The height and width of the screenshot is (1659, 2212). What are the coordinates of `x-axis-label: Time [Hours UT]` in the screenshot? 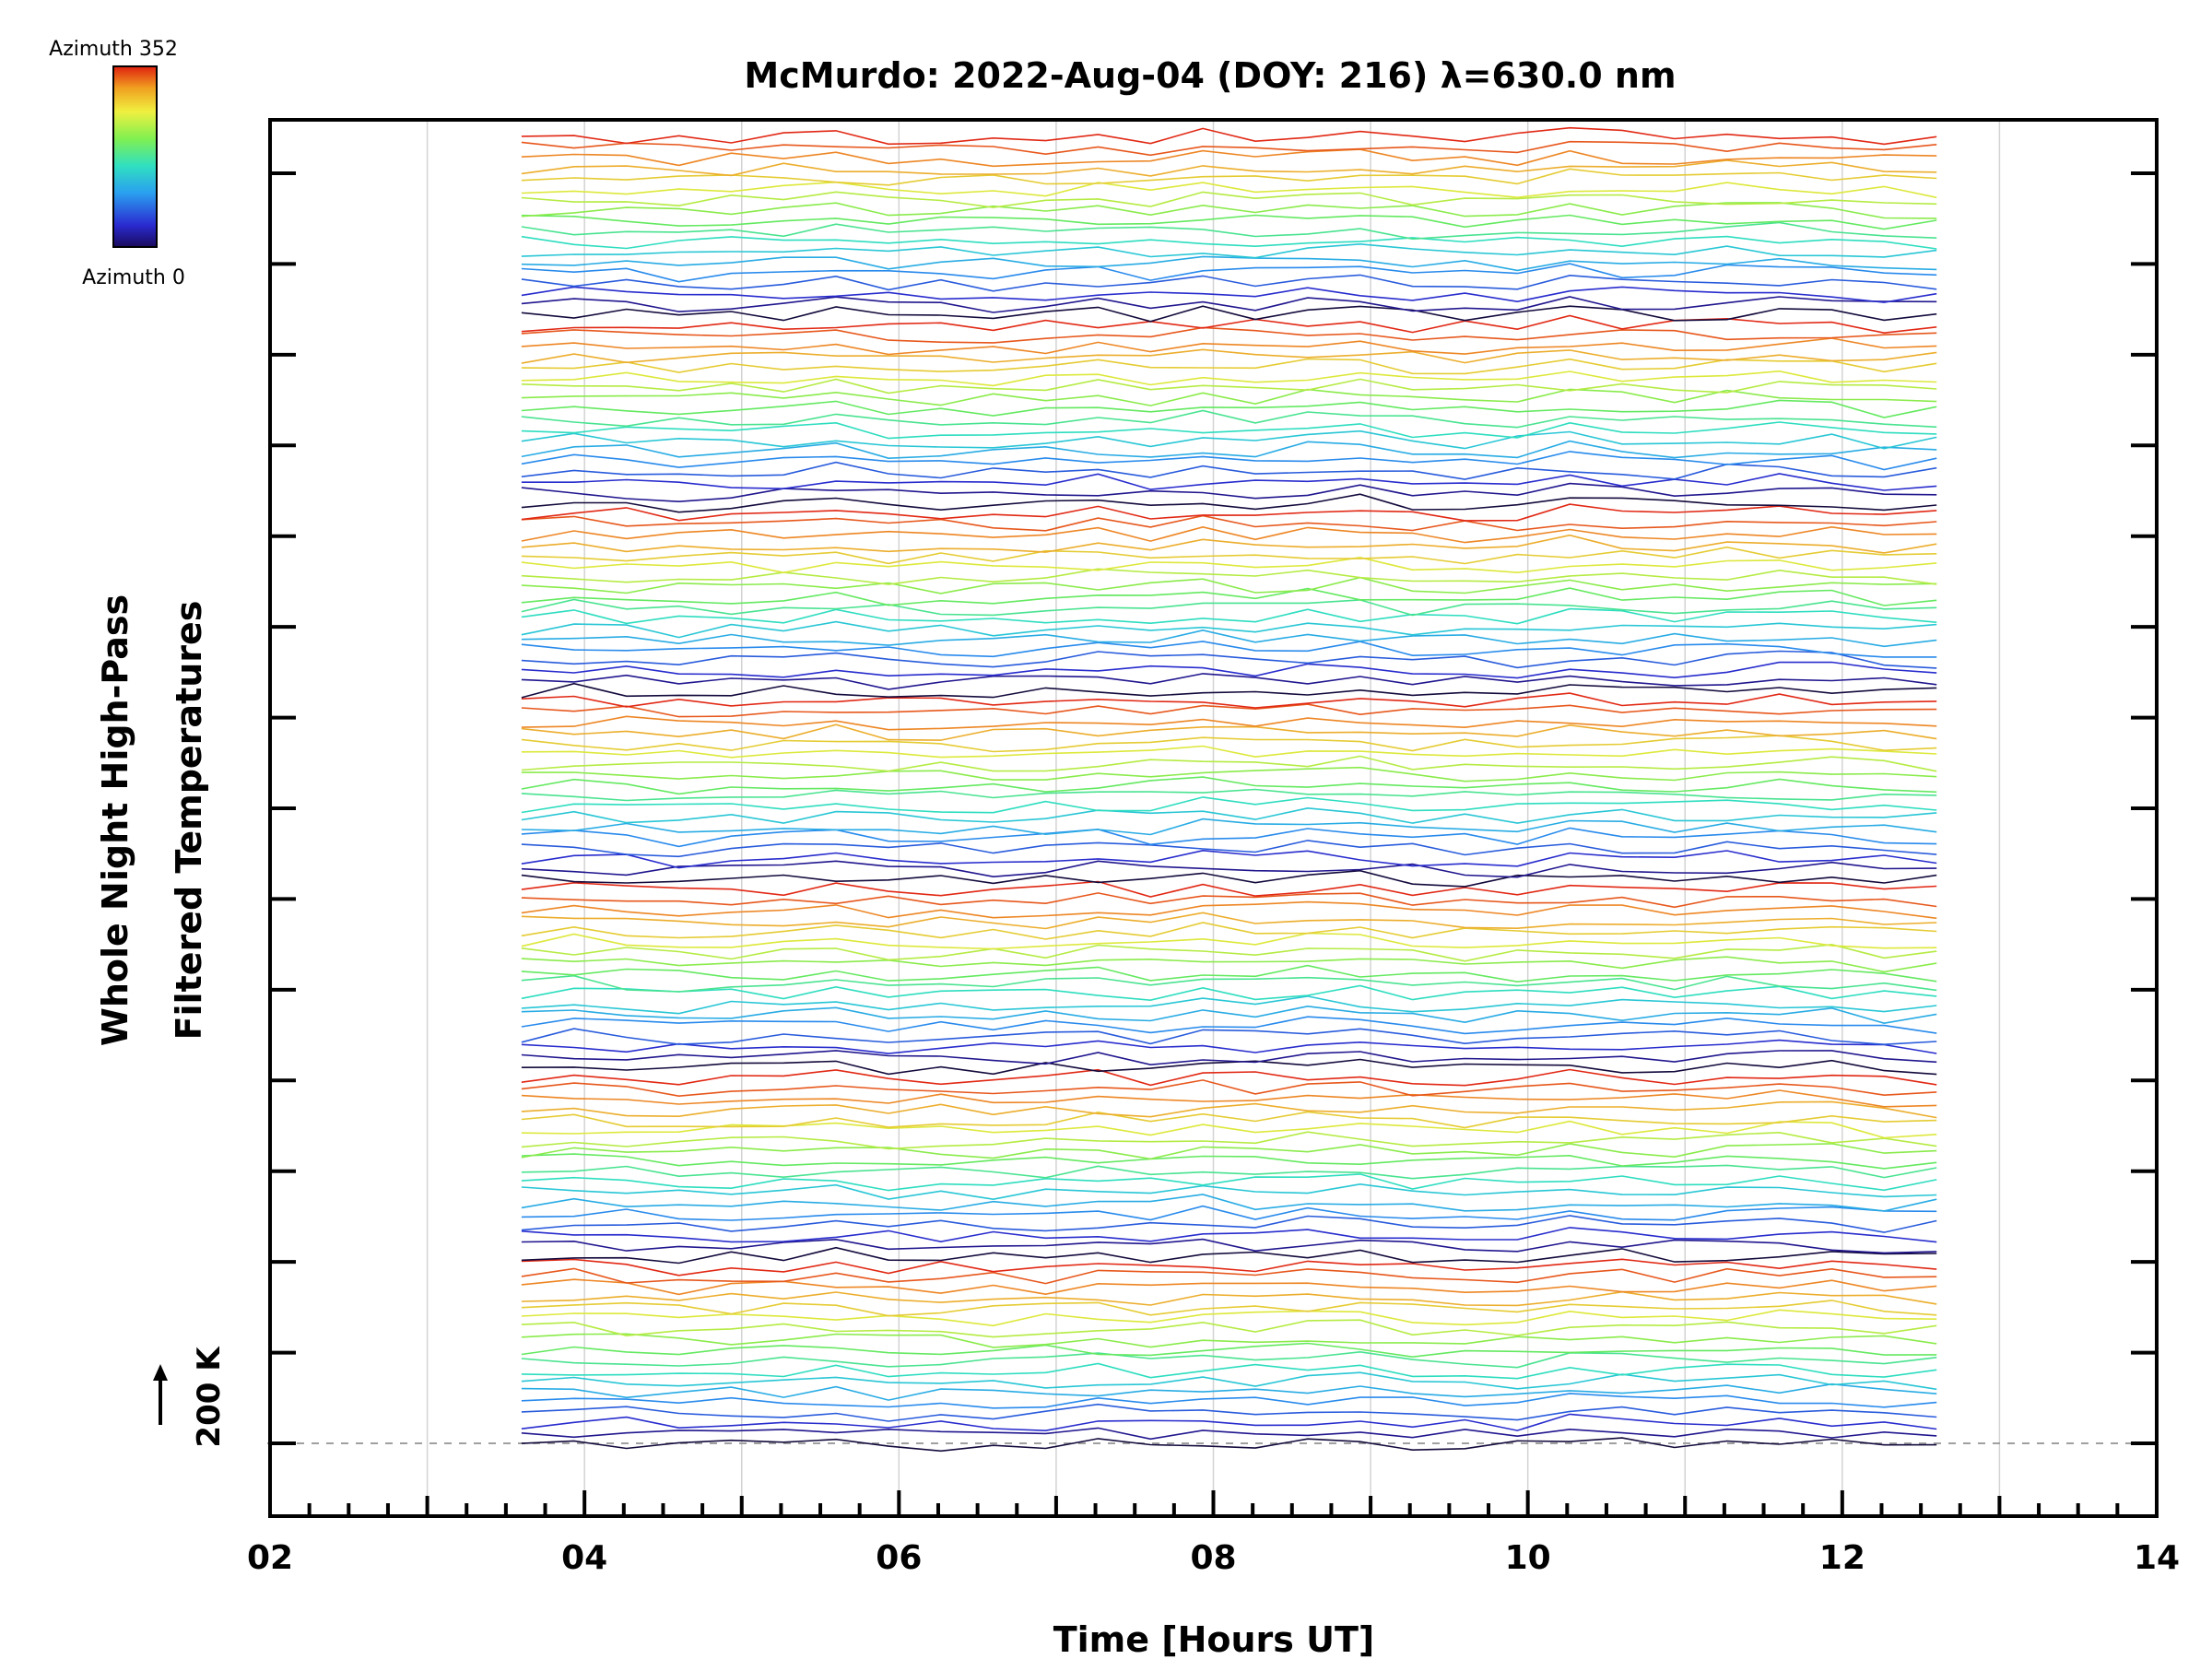 It's located at (1214, 1639).